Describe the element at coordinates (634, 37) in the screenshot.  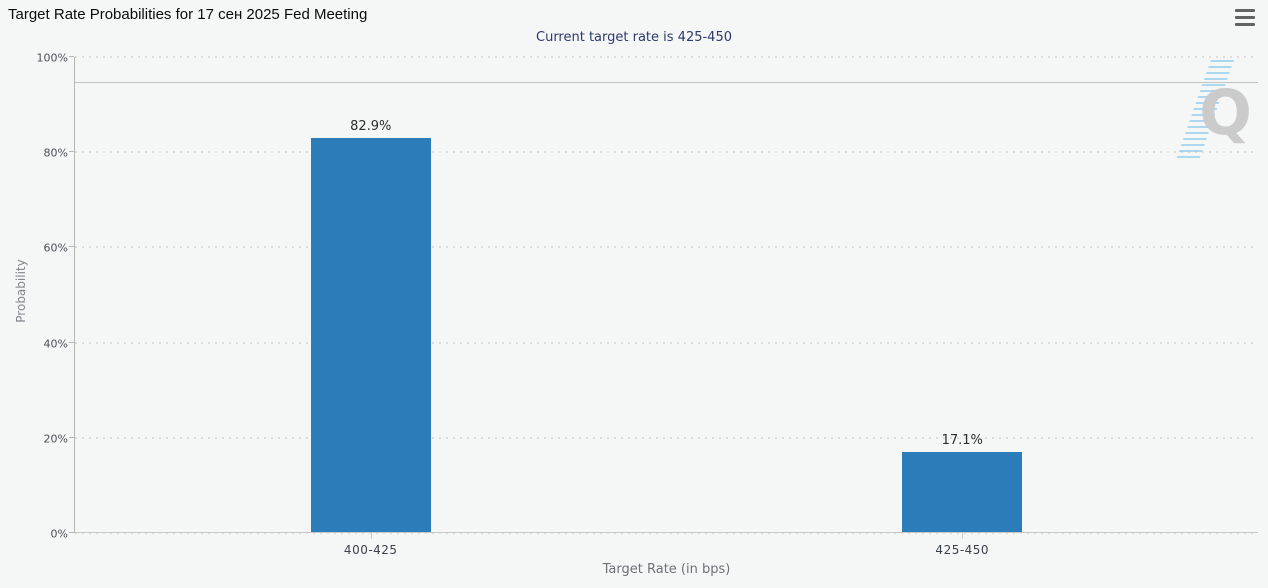
I see `chart-subtitle: Current target rate is 425-450` at that location.